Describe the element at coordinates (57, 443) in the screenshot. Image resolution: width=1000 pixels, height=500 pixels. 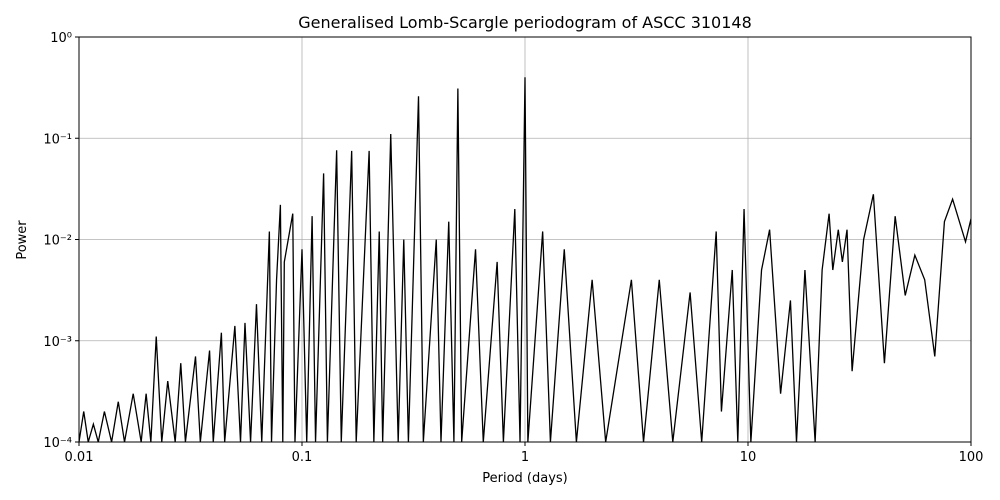
I see `y-tick-label: 10⁻⁴` at that location.